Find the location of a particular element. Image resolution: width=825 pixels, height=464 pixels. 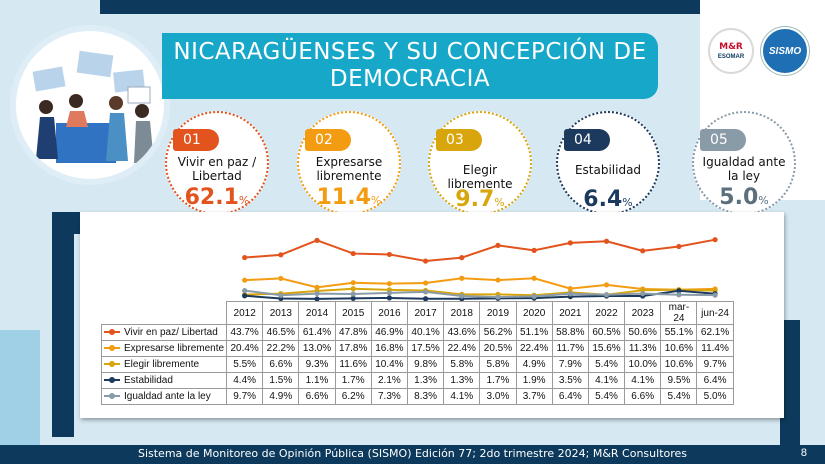

series-legend-label: Estabilidad is located at coordinates (164, 380).